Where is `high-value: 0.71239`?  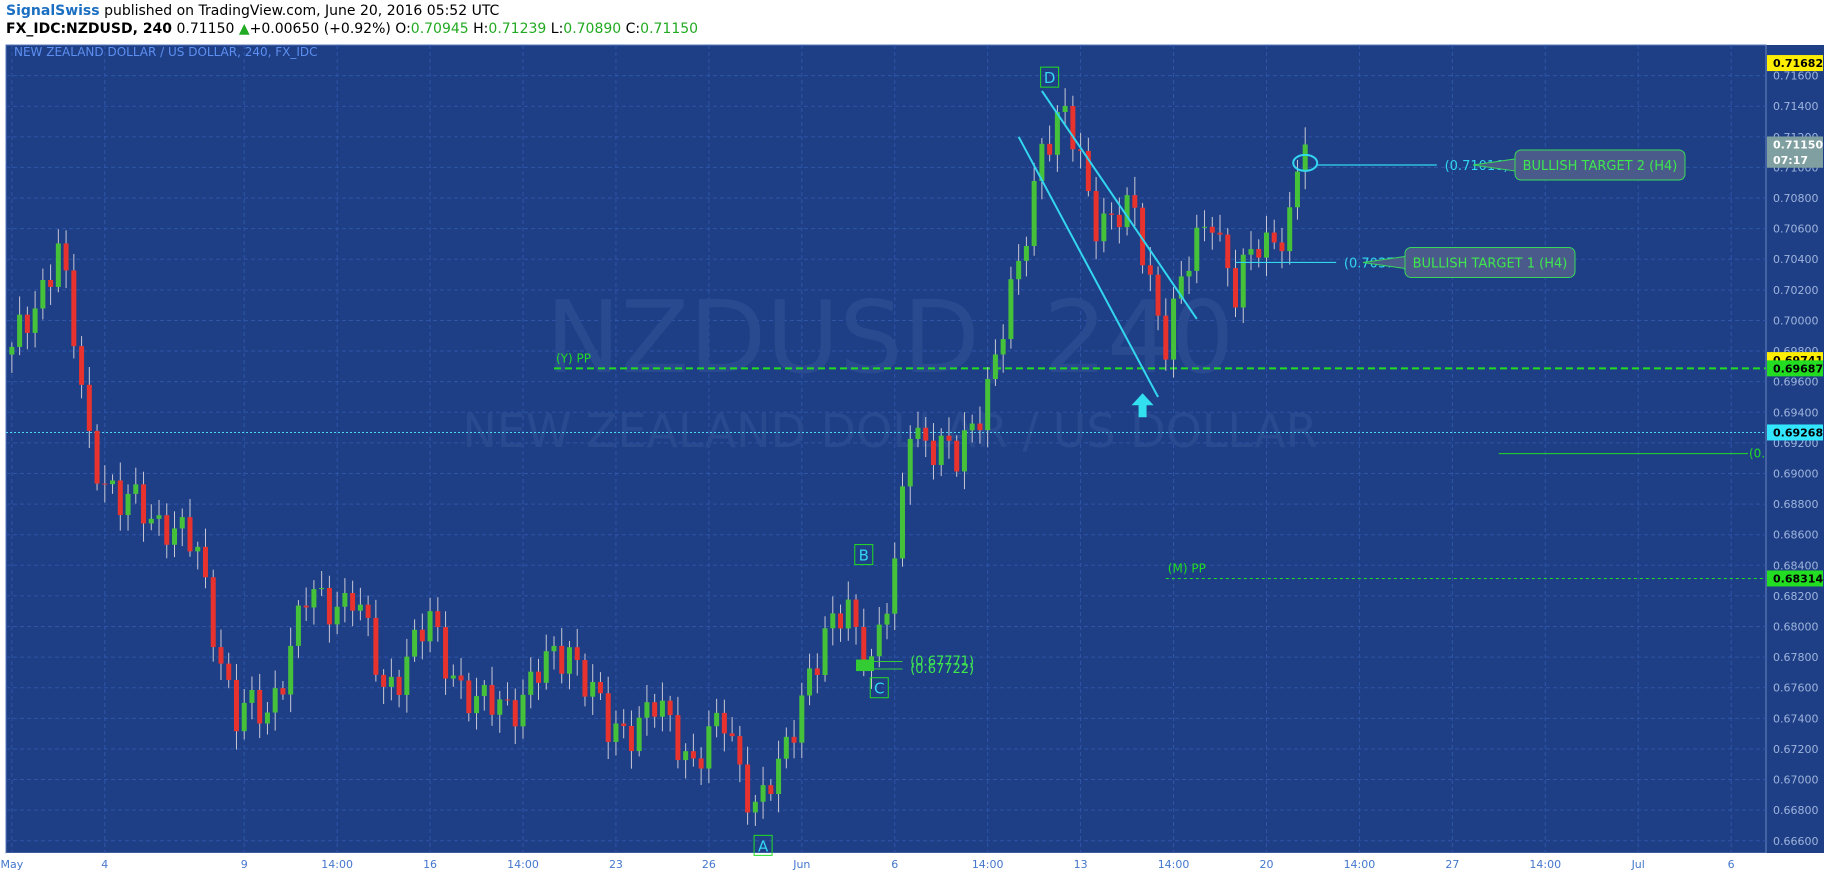
high-value: 0.71239 is located at coordinates (517, 29).